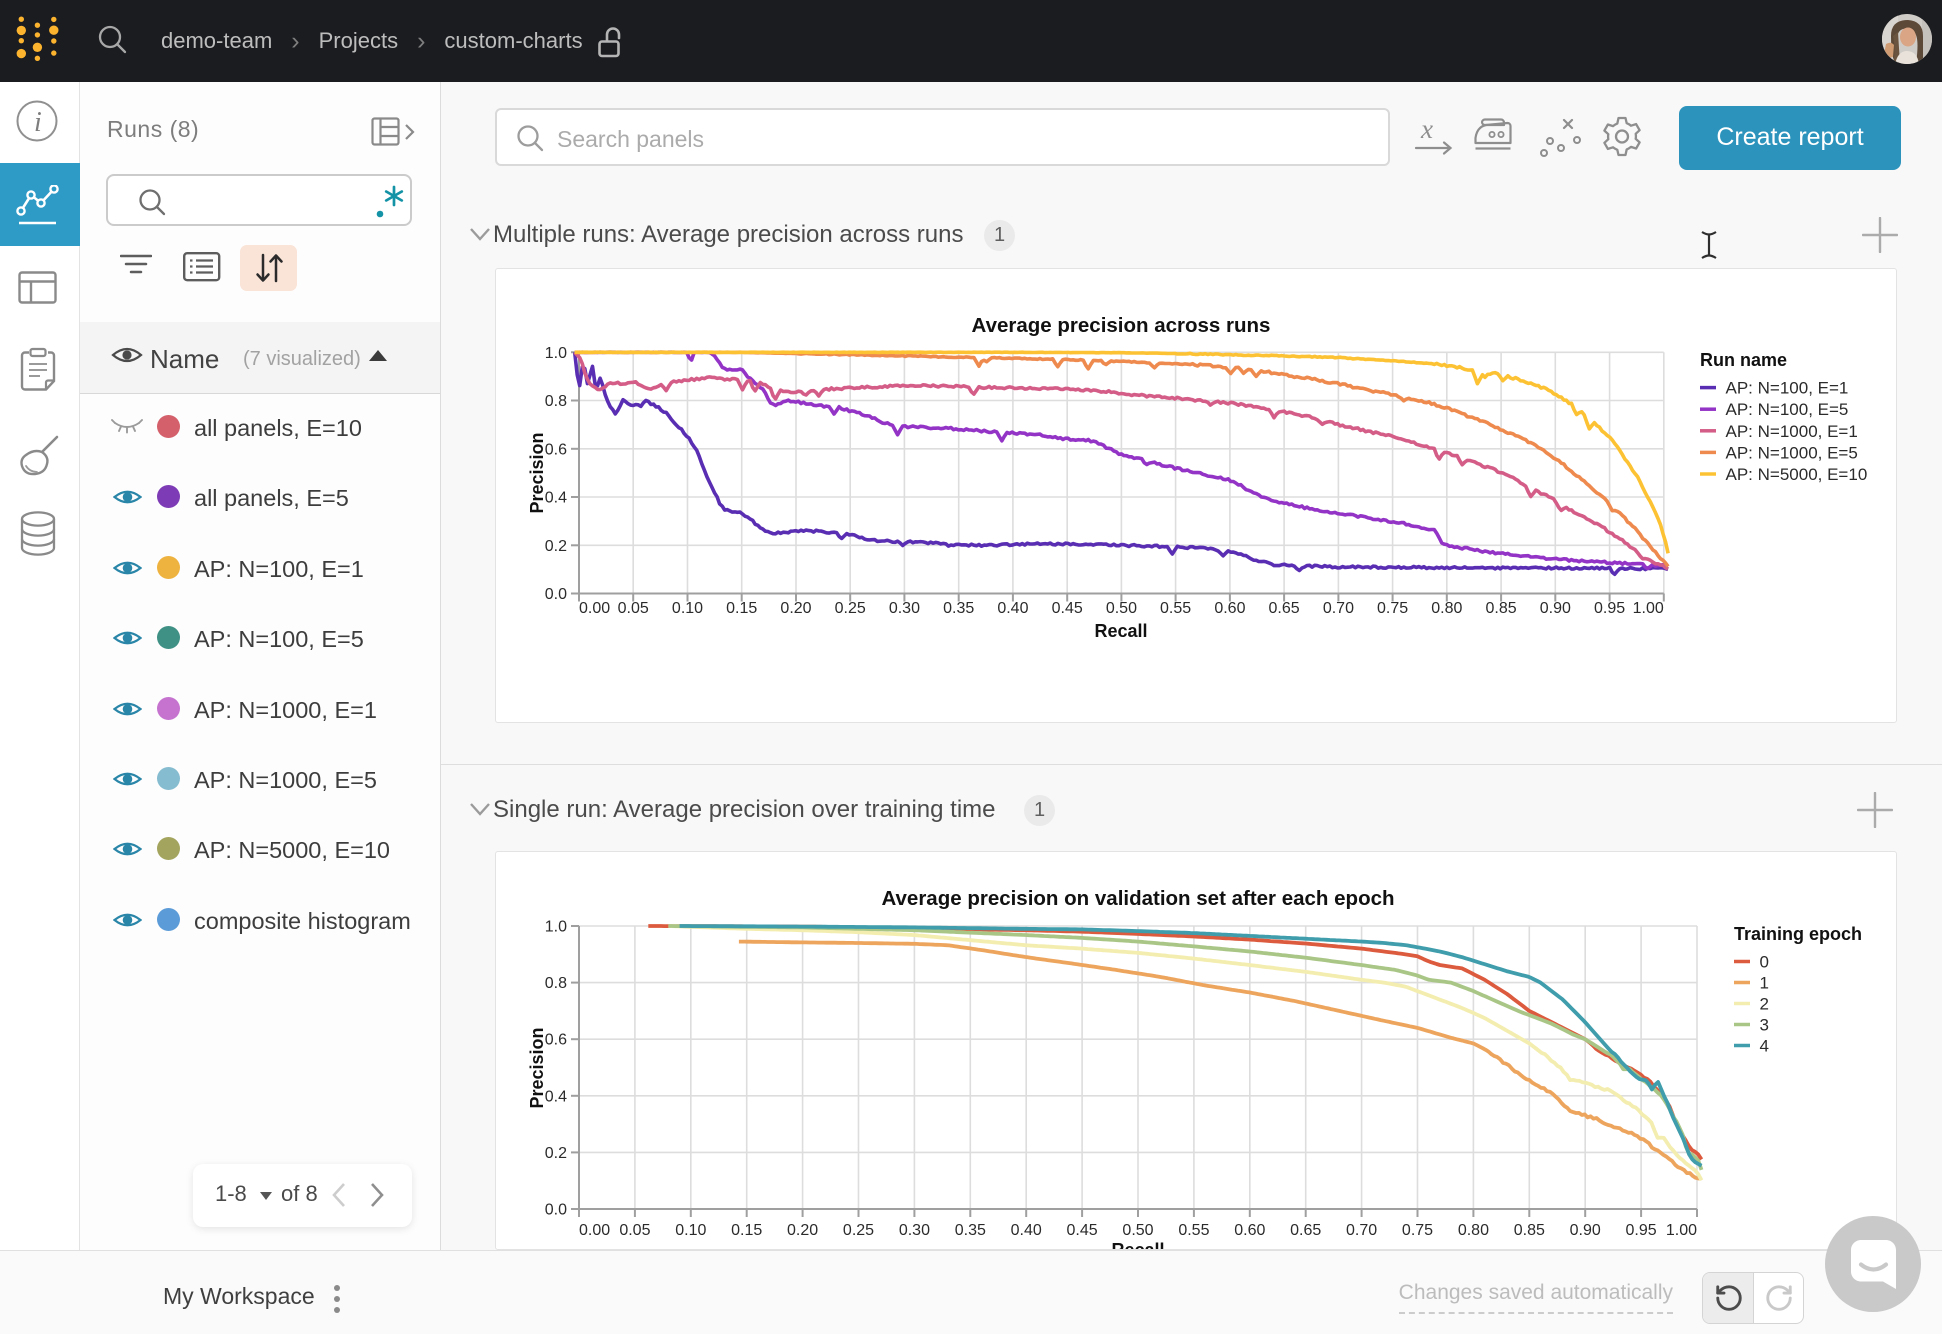  Describe the element at coordinates (1121, 325) in the screenshot. I see `svg-text: Average precision across runs` at that location.